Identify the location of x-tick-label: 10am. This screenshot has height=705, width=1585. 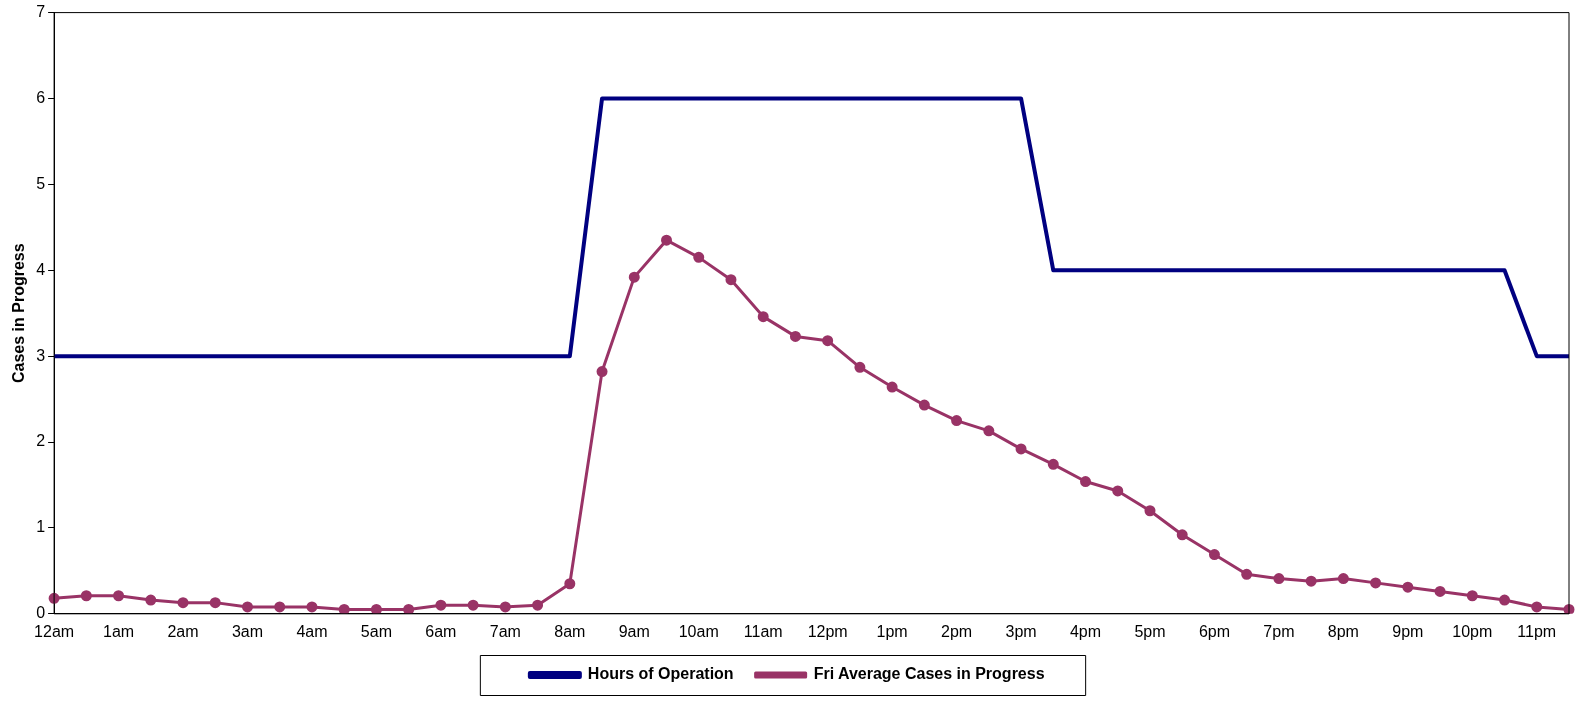
(698, 631).